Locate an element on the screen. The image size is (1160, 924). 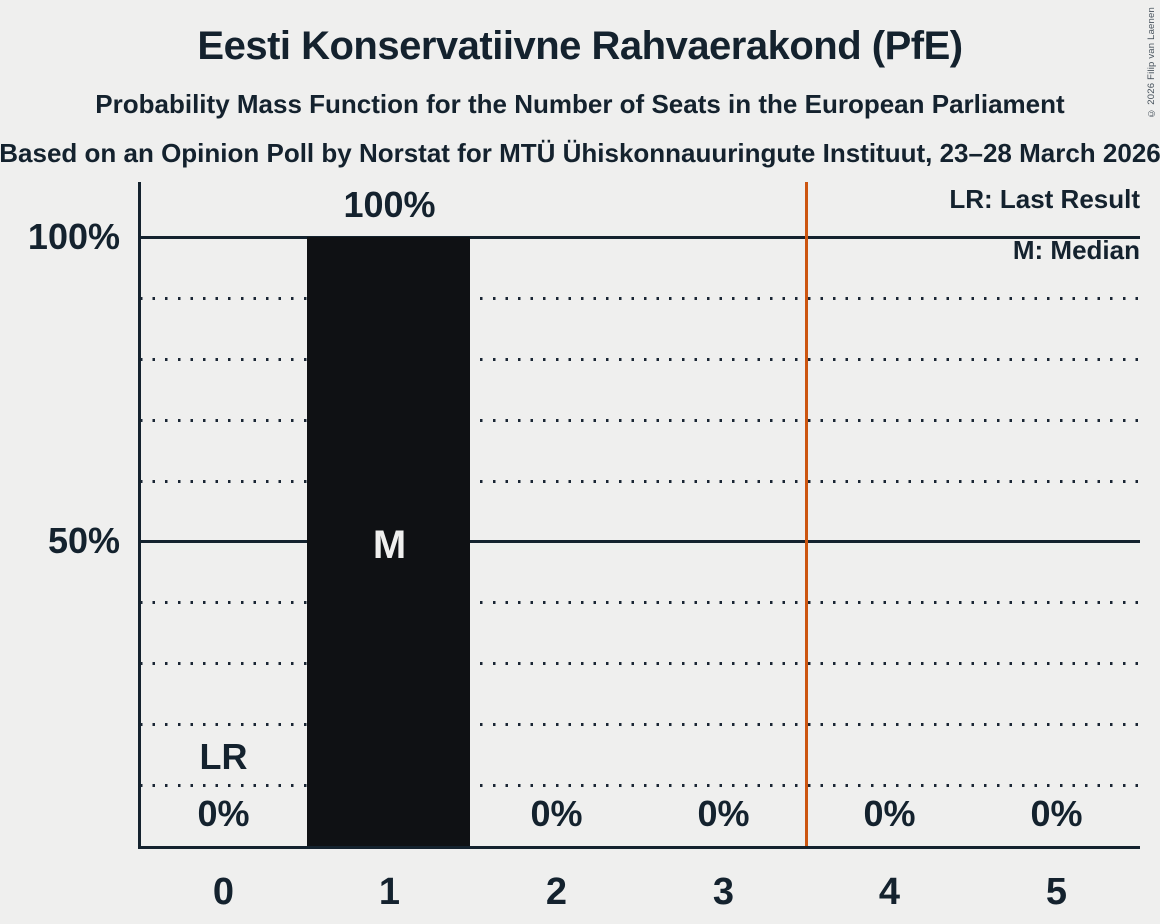
x-tick-3: 3 is located at coordinates (723, 892).